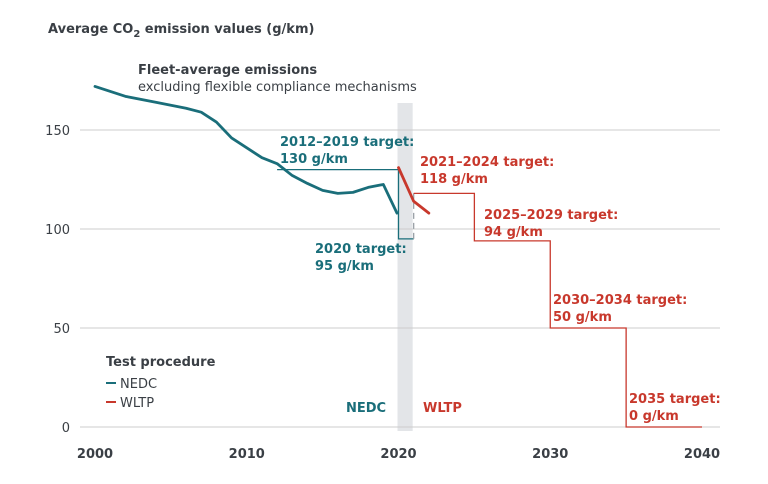 The height and width of the screenshot is (484, 768). What do you see at coordinates (442, 408) in the screenshot?
I see `region-label-wltp: WLTP` at bounding box center [442, 408].